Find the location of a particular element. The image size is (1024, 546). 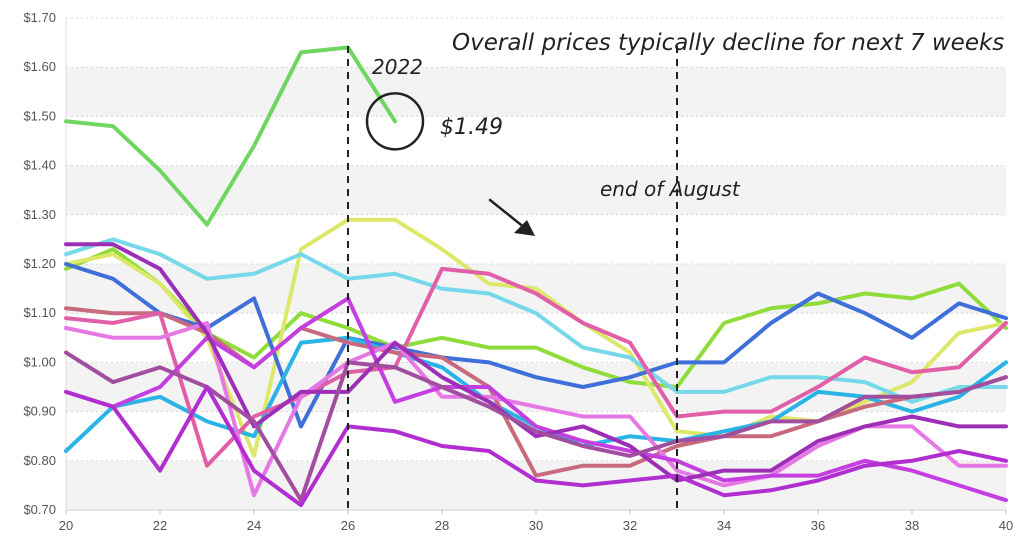

y-tick-label: $1.70 is located at coordinates (39, 17).